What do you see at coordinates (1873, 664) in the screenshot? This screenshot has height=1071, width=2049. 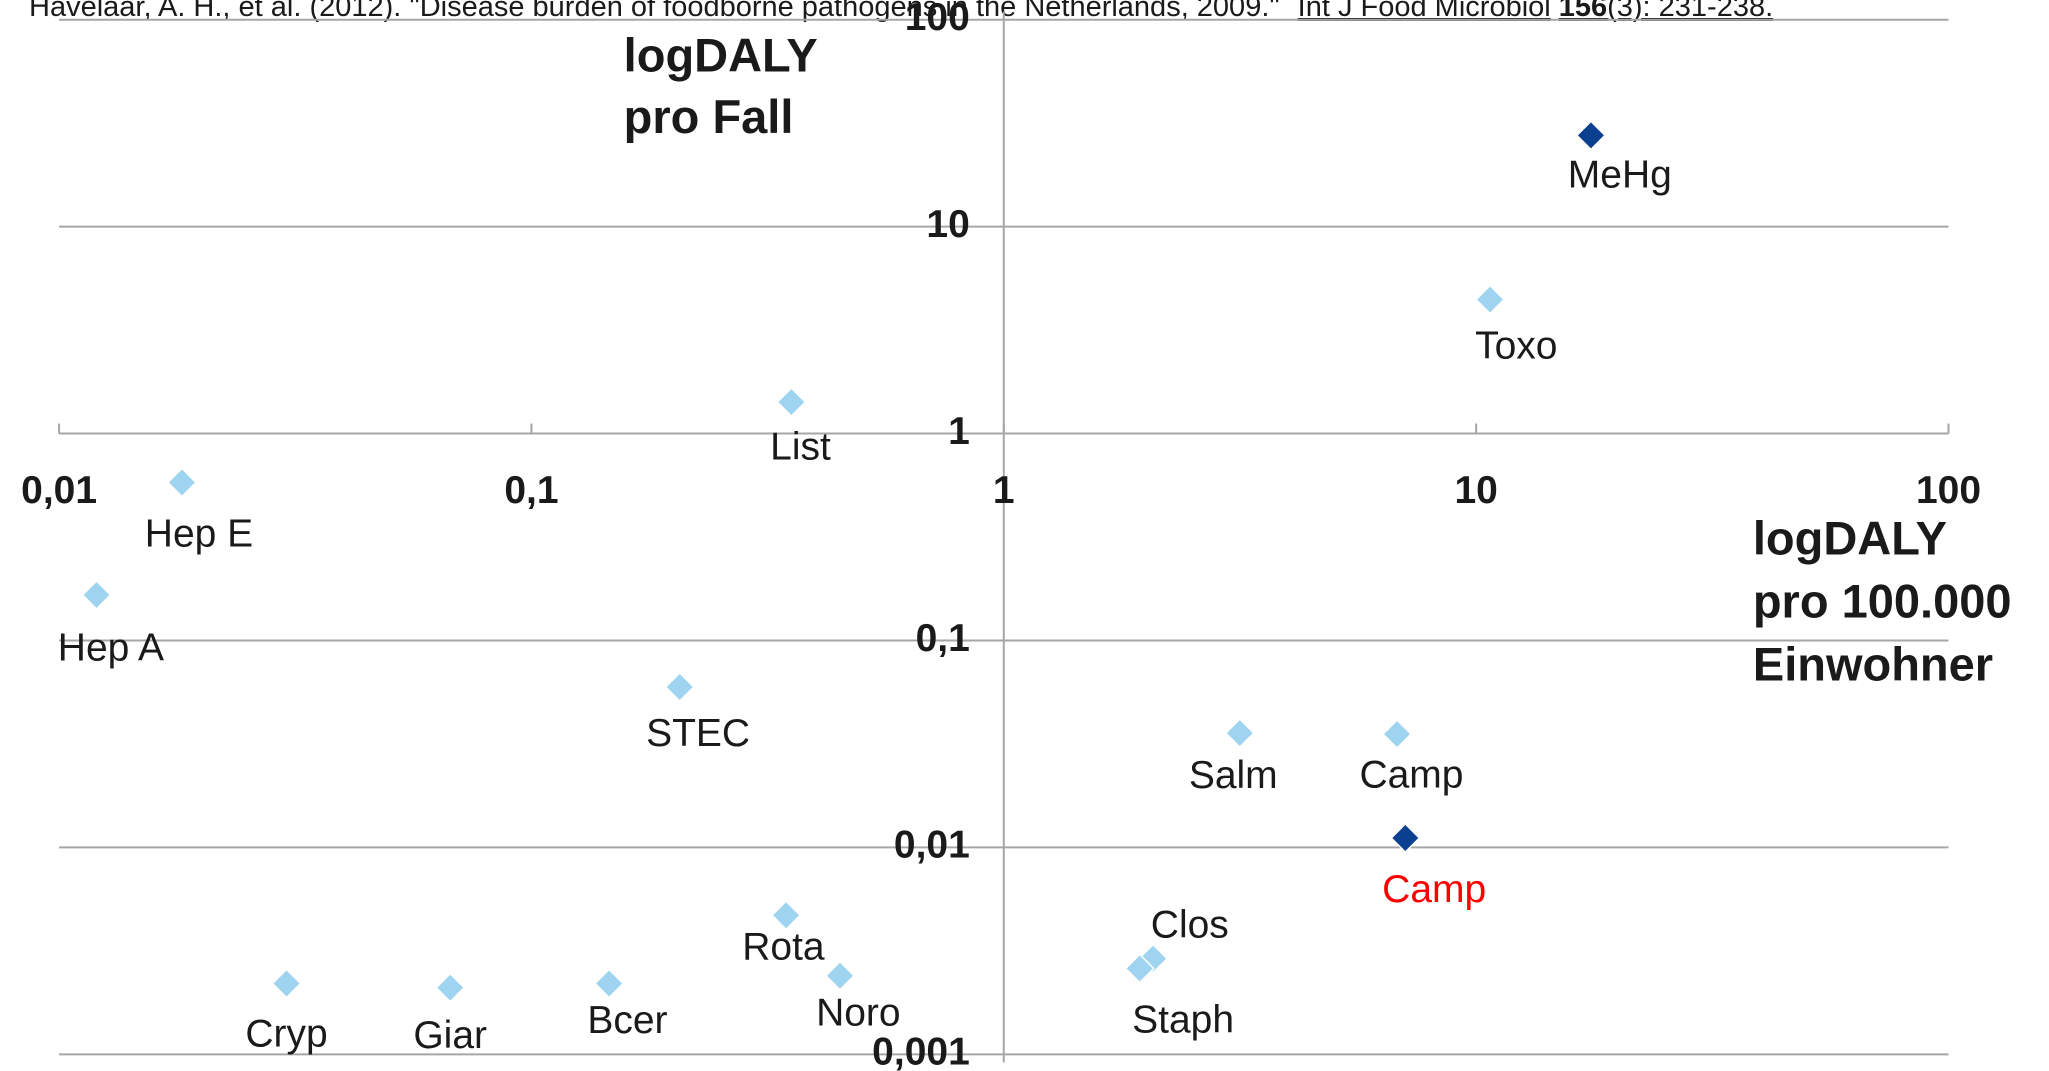 I see `x-axis-label: Einwohner` at bounding box center [1873, 664].